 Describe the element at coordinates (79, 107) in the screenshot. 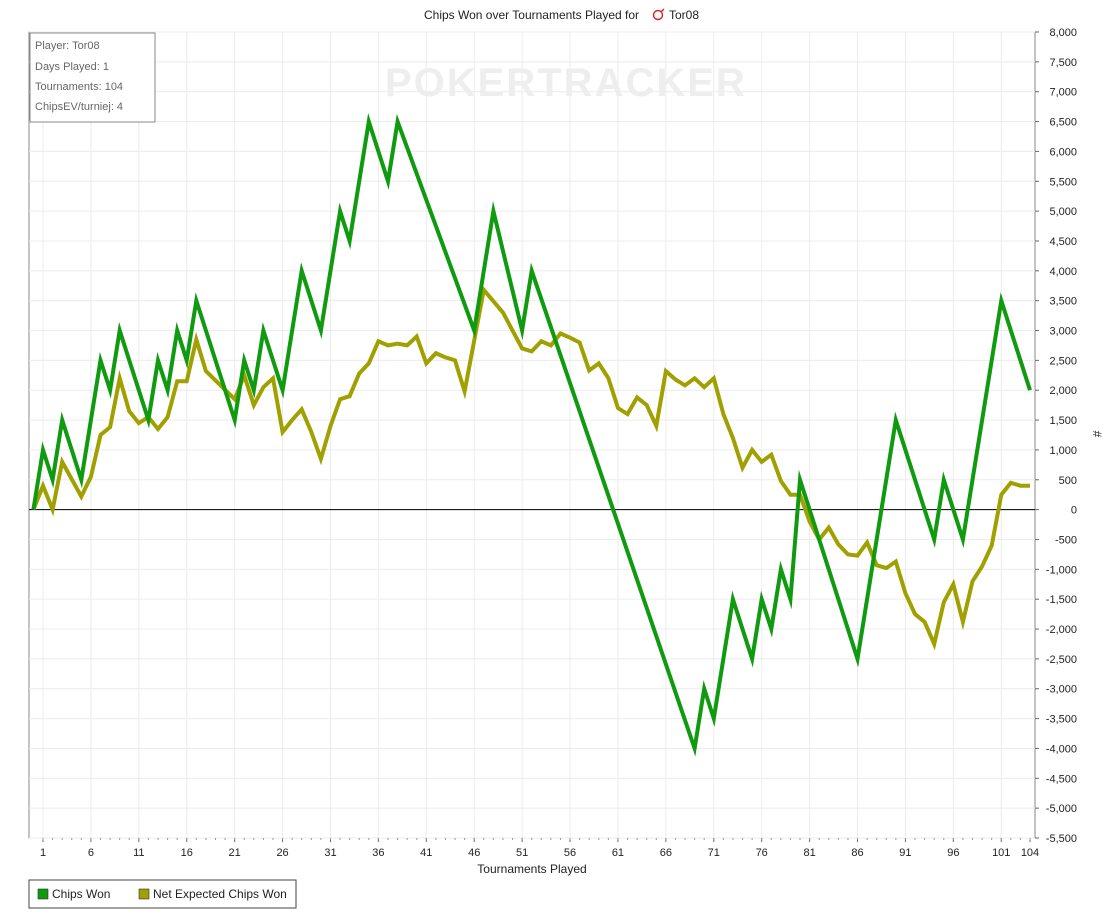

I see `info-chips-ev: ChipsEV/turniej: 4` at that location.